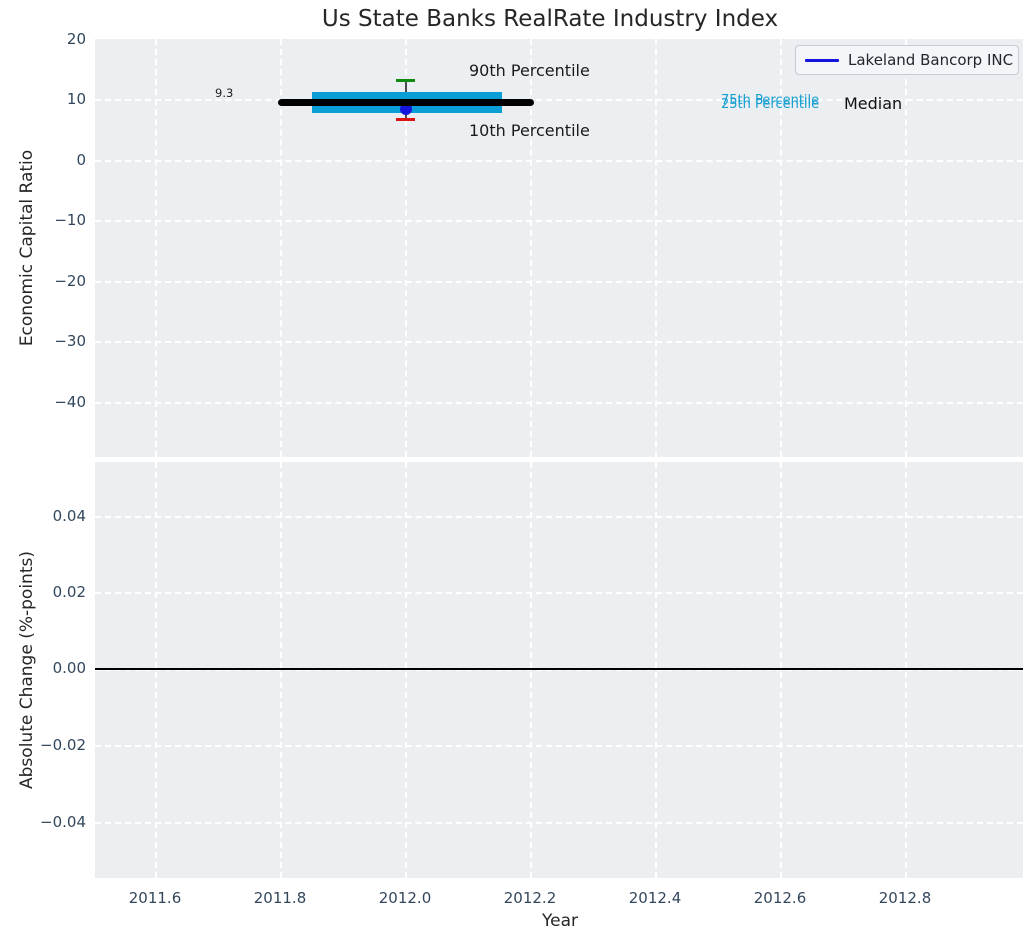 This screenshot has height=942, width=1034. Describe the element at coordinates (70, 402) in the screenshot. I see `ytick-top: −40` at that location.